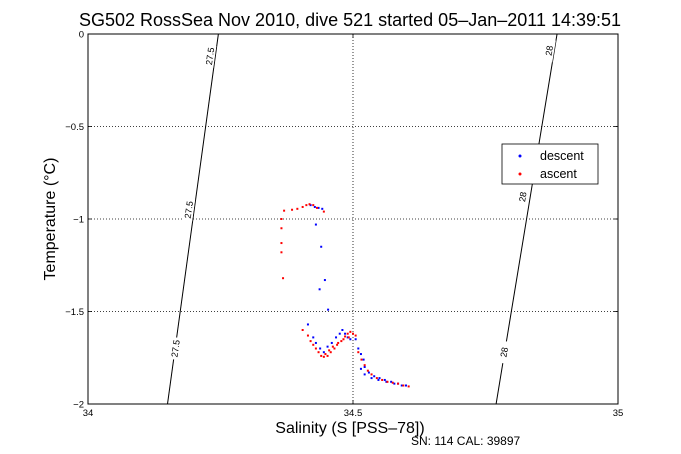 The height and width of the screenshot is (454, 681). What do you see at coordinates (78, 405) in the screenshot?
I see `y-tick-label: −2` at bounding box center [78, 405].